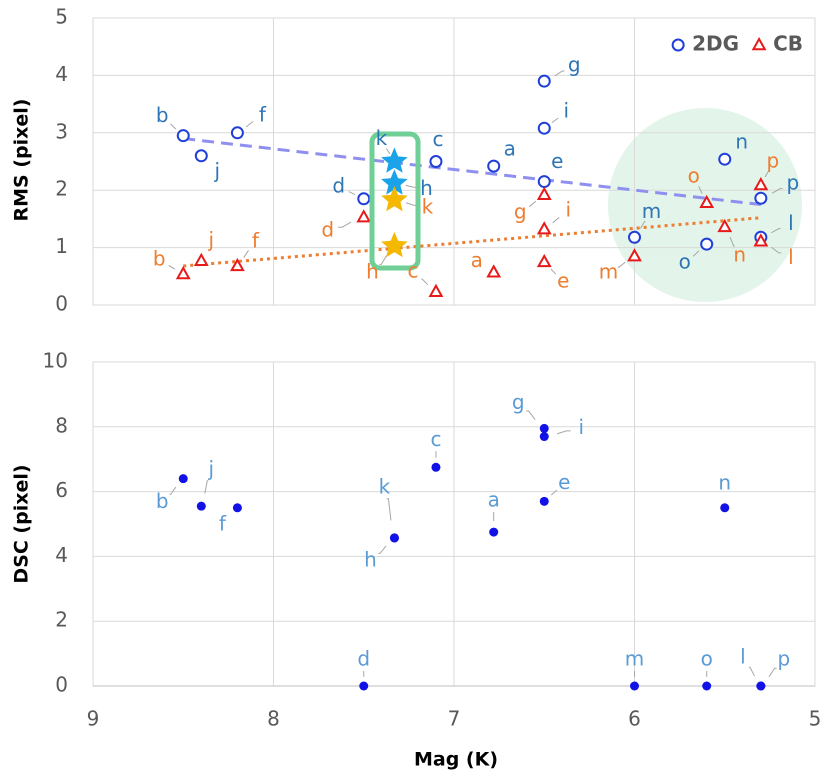 The width and height of the screenshot is (830, 782). What do you see at coordinates (454, 719) in the screenshot?
I see `x-tick-label: 7` at bounding box center [454, 719].